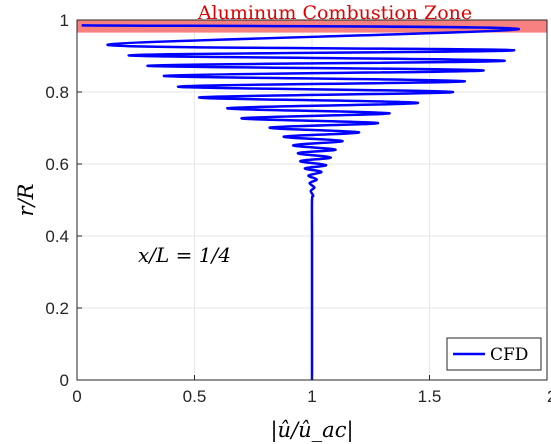 The height and width of the screenshot is (444, 551). Describe the element at coordinates (549, 396) in the screenshot. I see `x-tick-label: 2` at that location.